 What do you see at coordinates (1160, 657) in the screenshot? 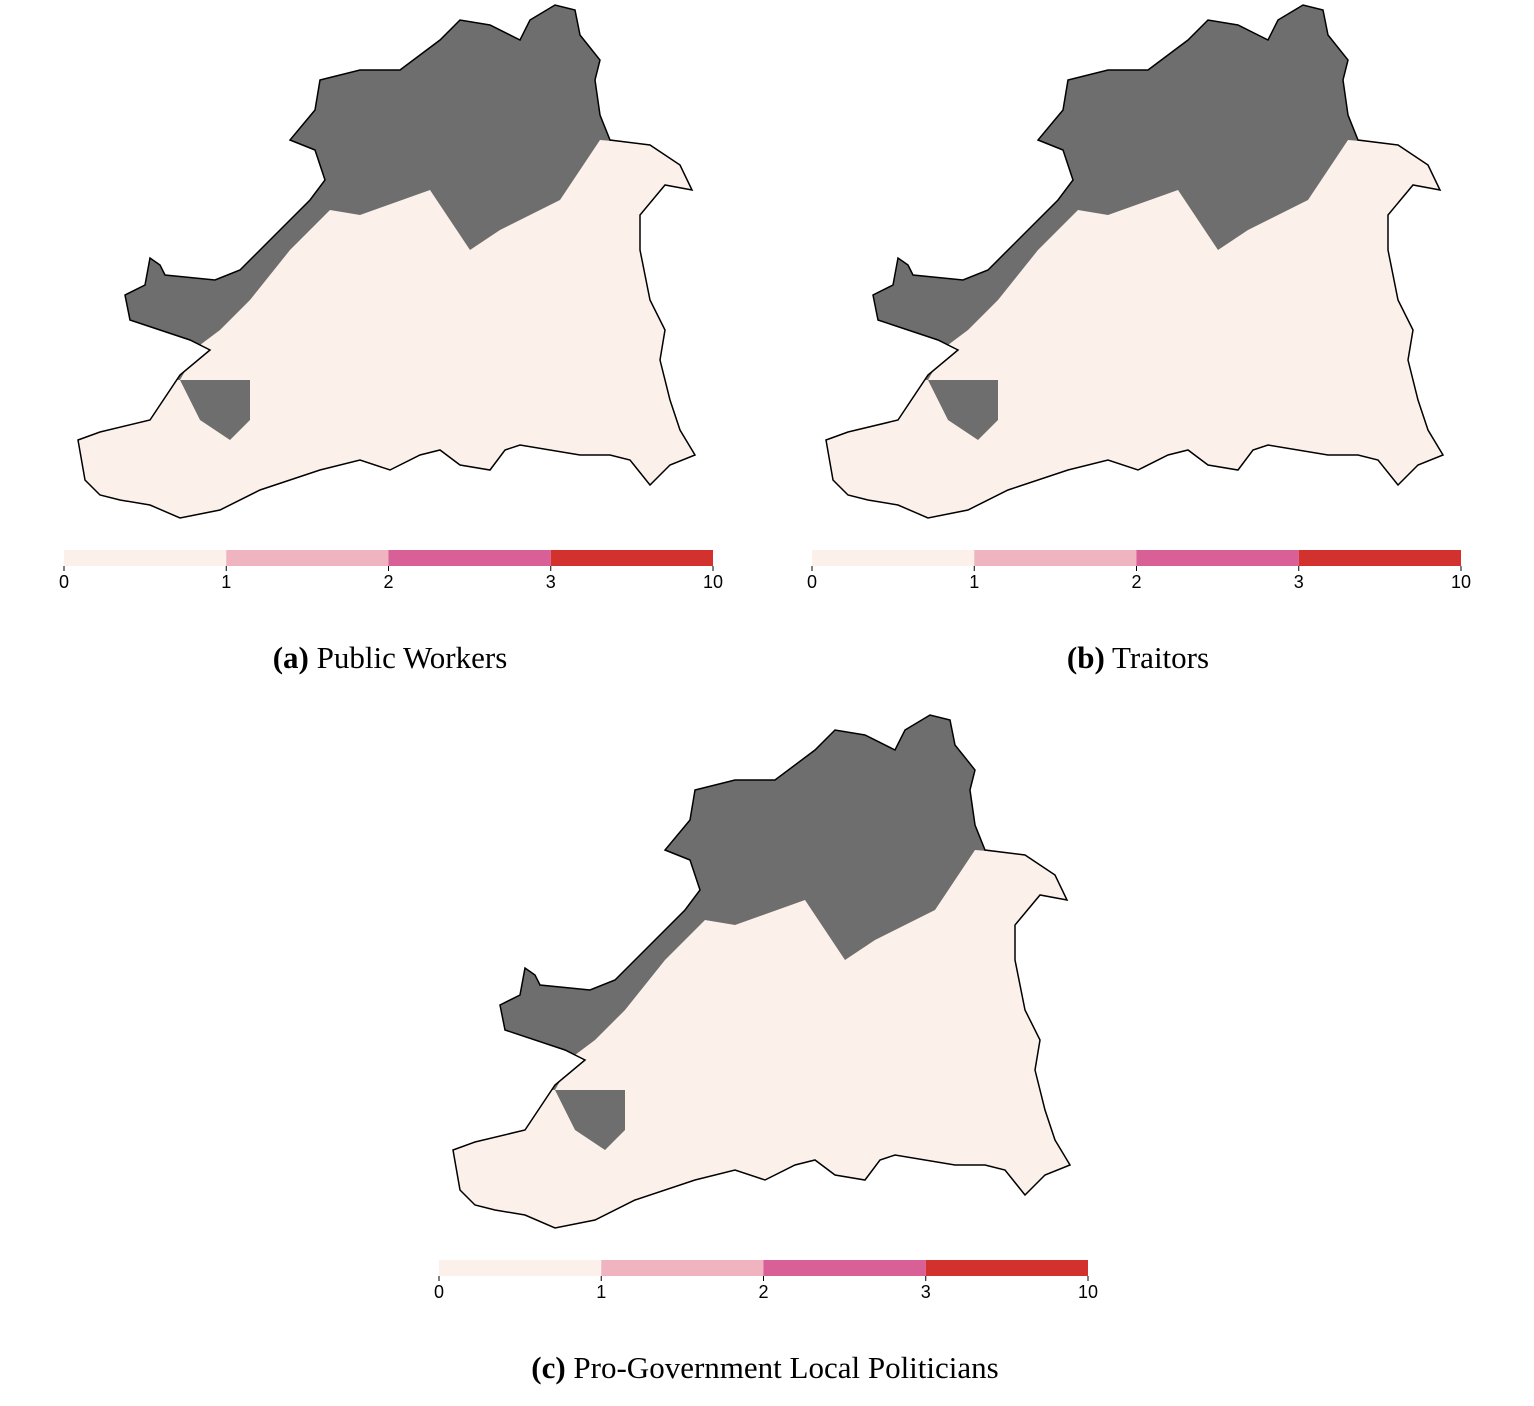
I see `caption-text: Traitors` at bounding box center [1160, 657].